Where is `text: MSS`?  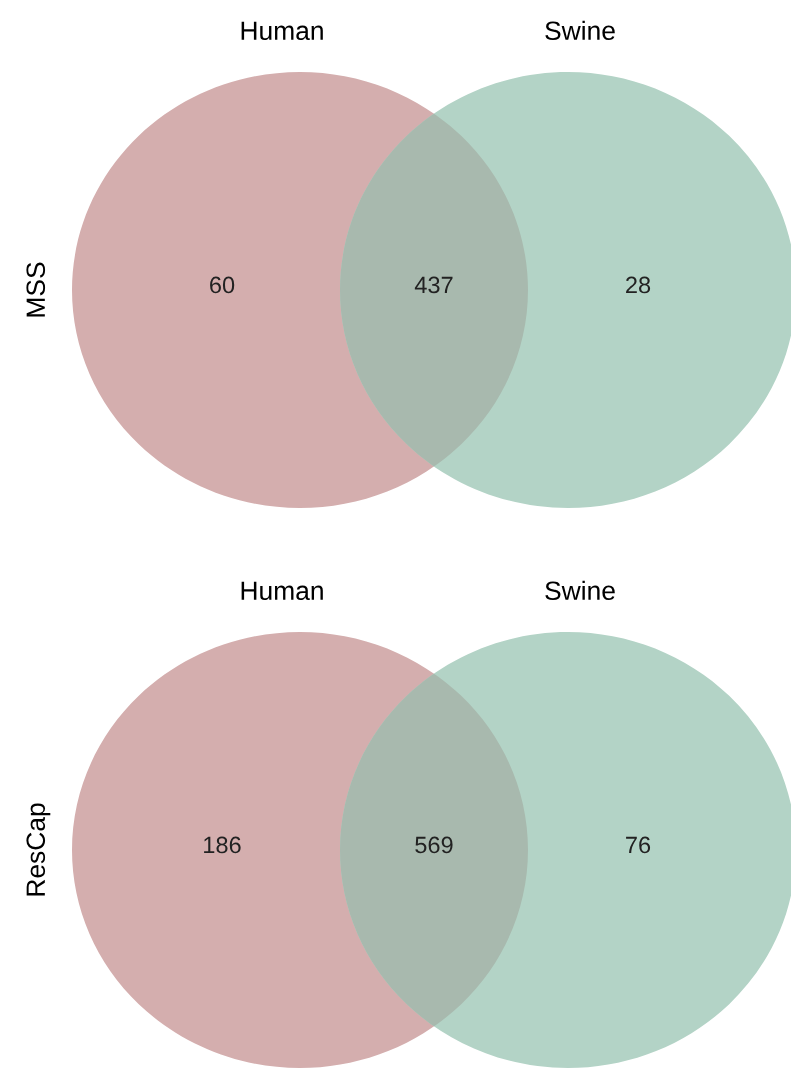 text: MSS is located at coordinates (36, 289).